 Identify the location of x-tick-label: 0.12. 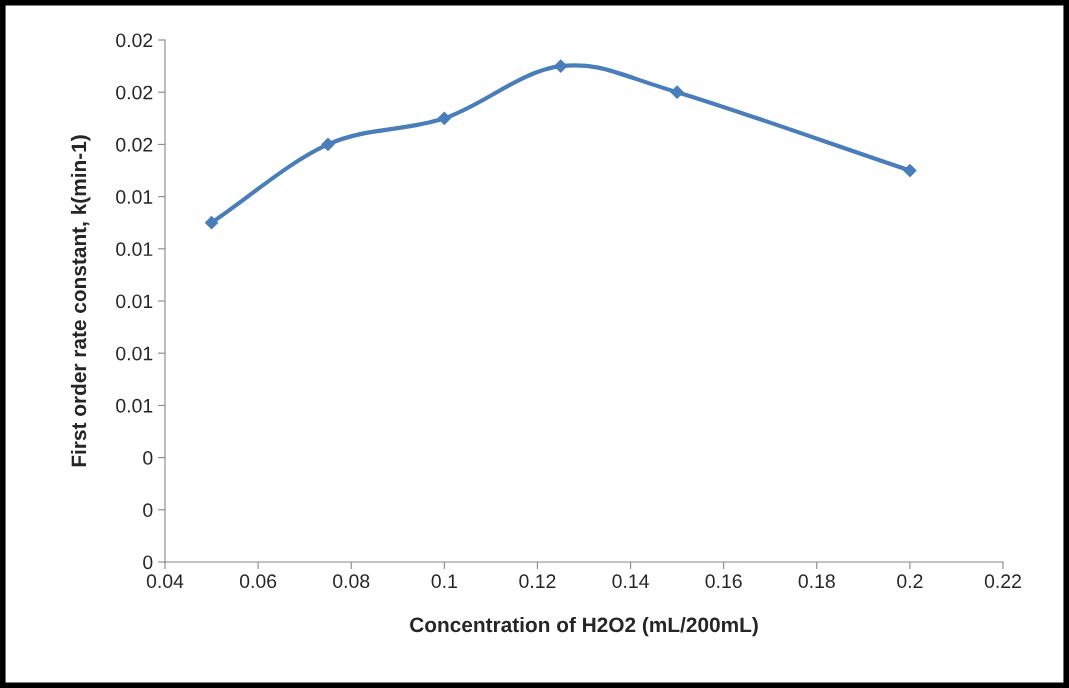
(537, 581).